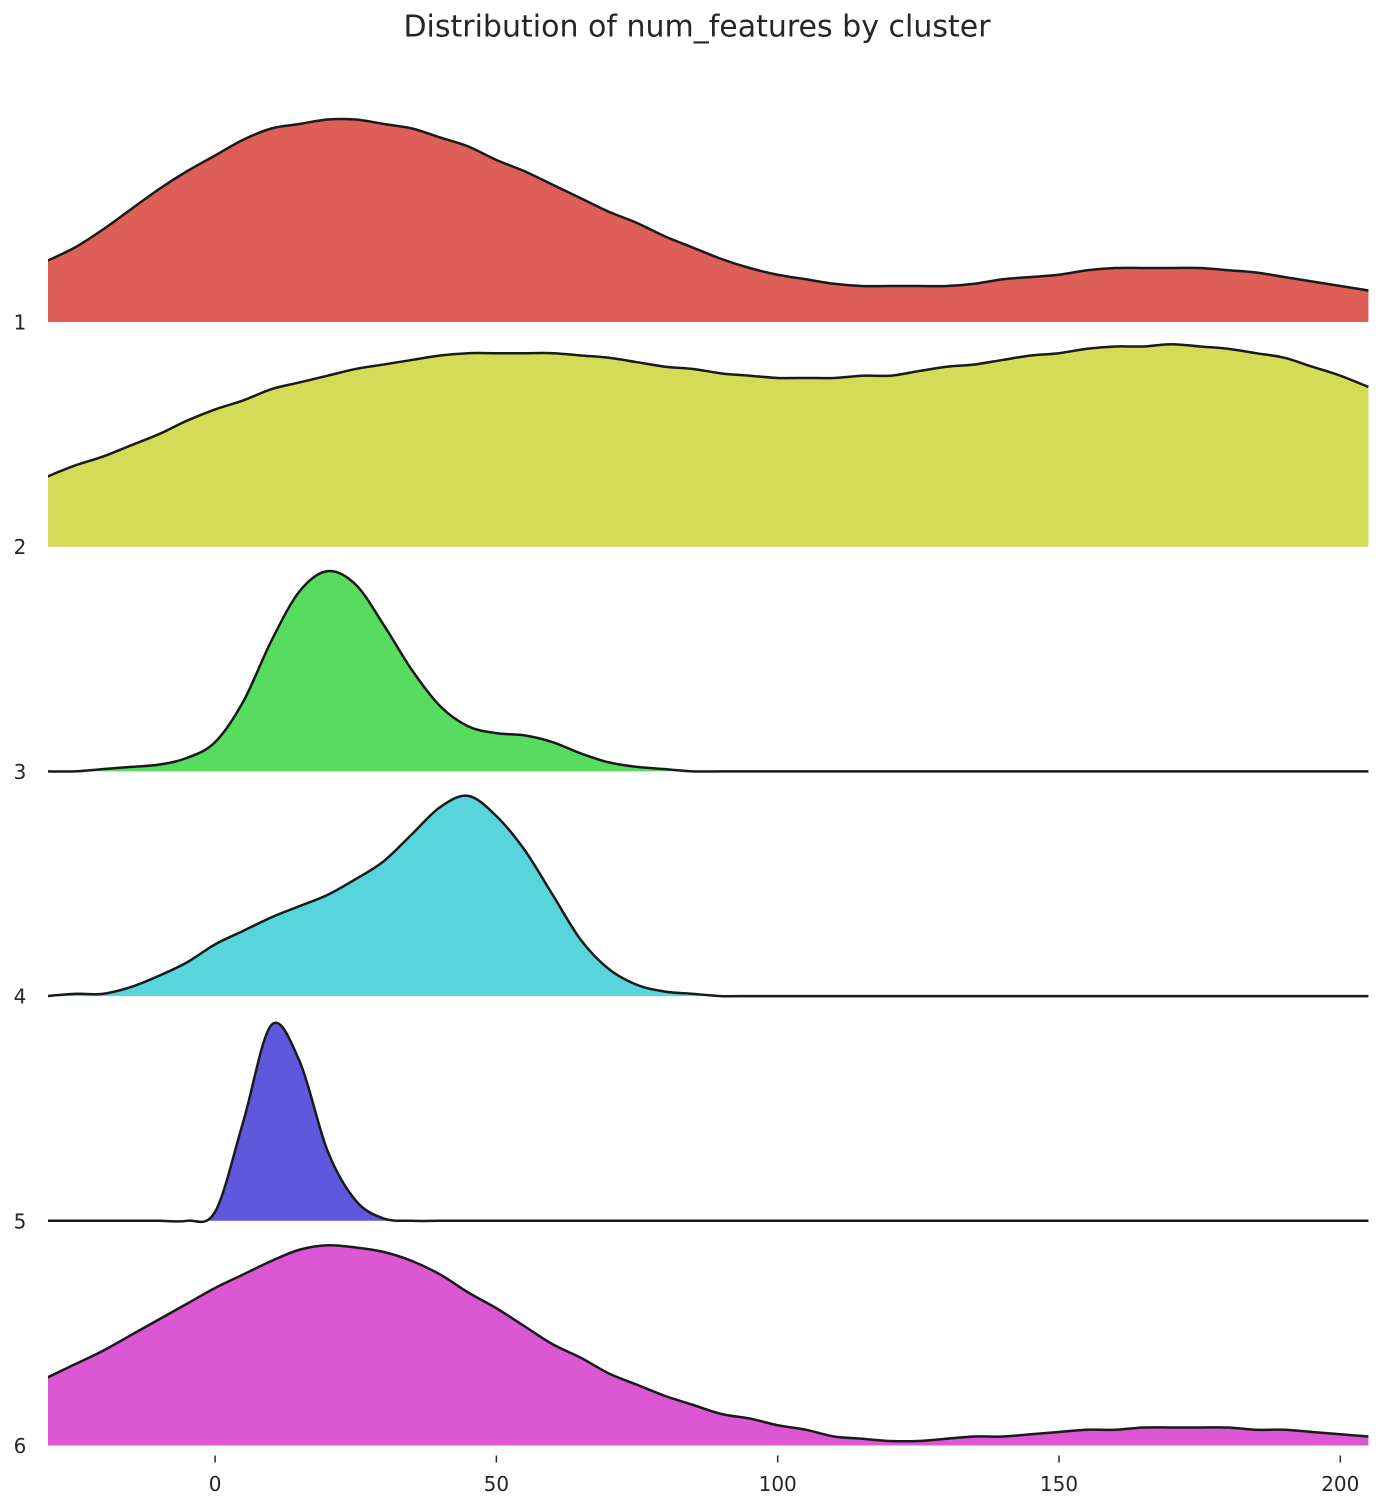 The width and height of the screenshot is (1398, 1512). Describe the element at coordinates (20, 323) in the screenshot. I see `row-label: 1` at that location.